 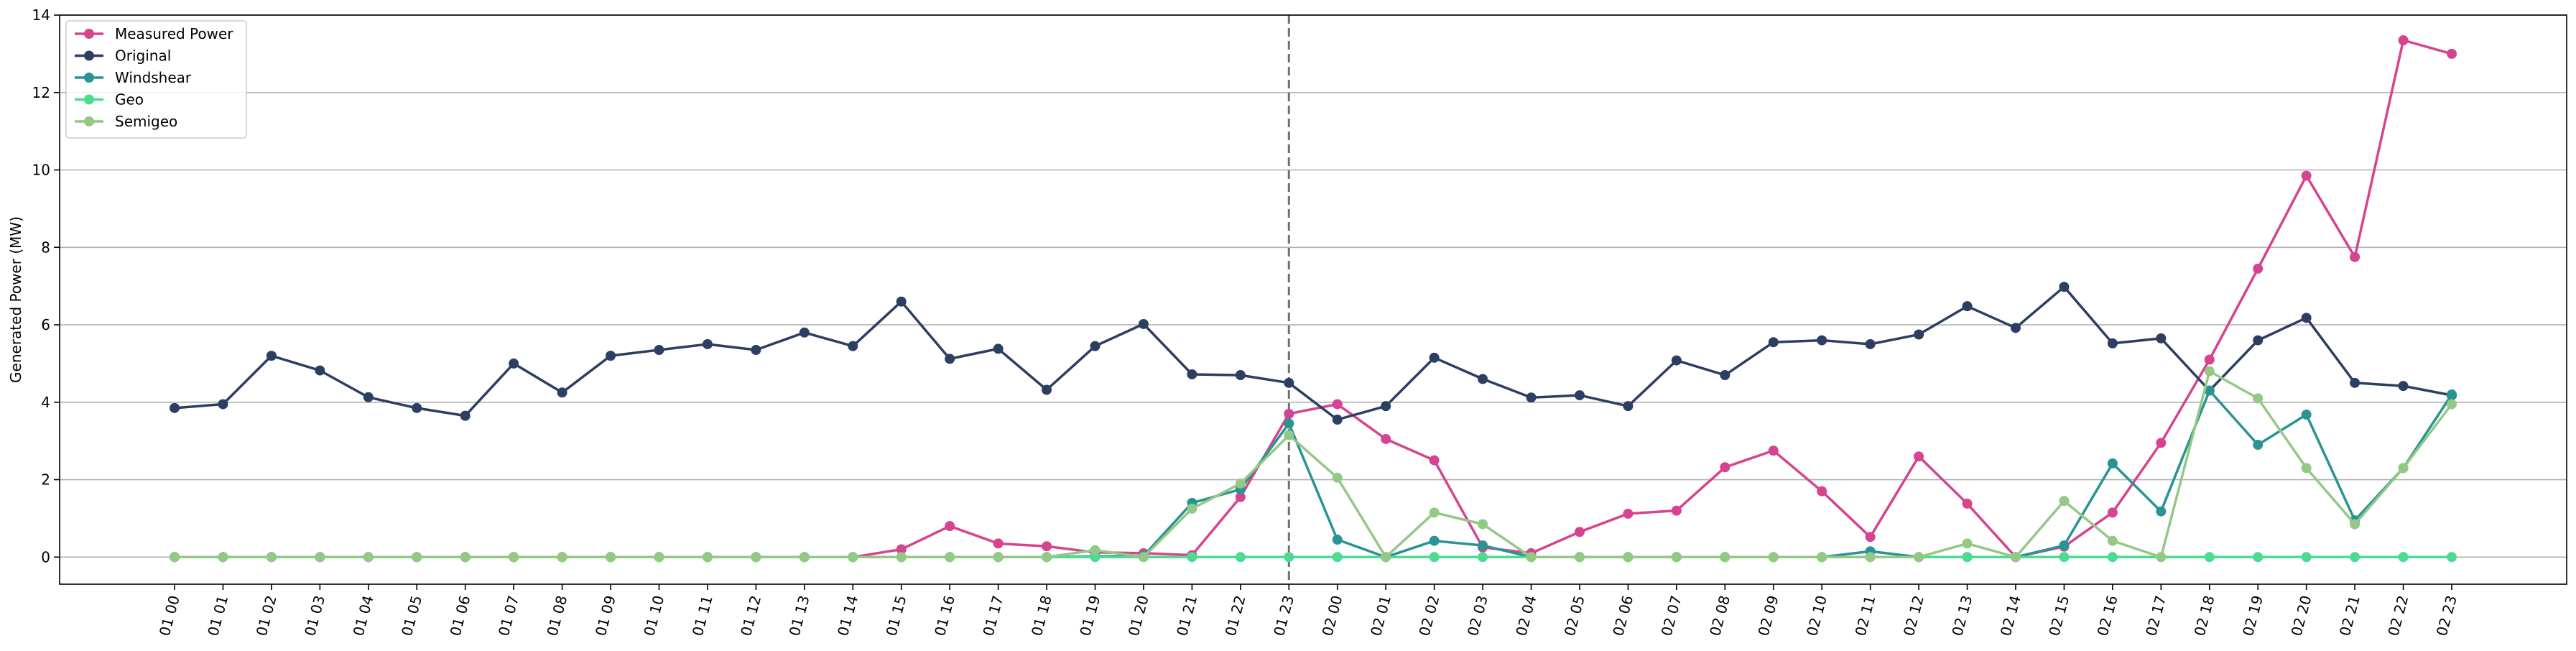 What do you see at coordinates (266, 616) in the screenshot?
I see `x-tick-label: 01 02` at bounding box center [266, 616].